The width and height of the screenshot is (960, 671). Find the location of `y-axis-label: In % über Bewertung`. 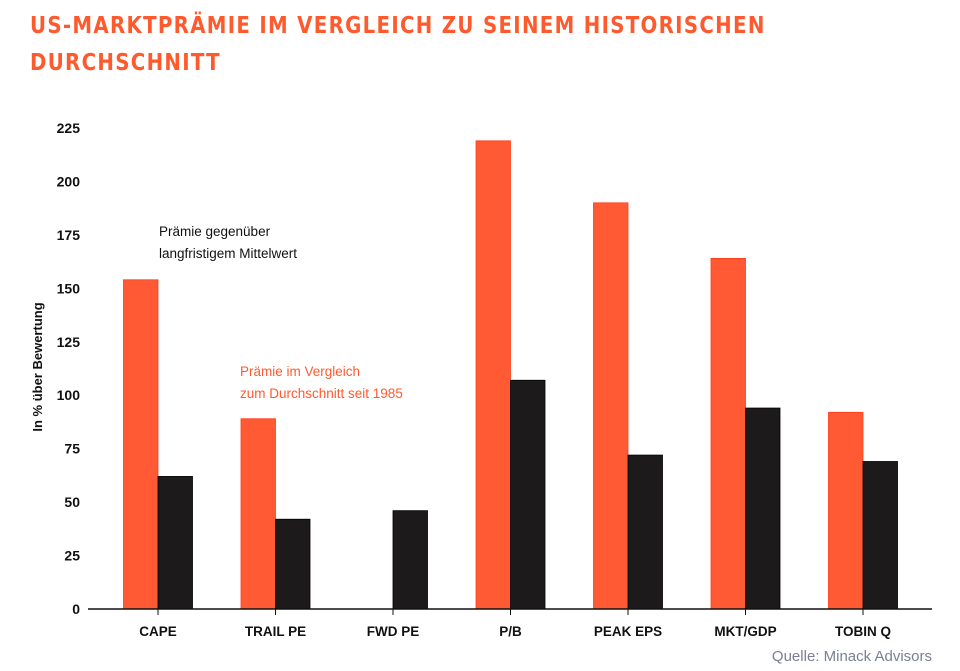

y-axis-label: In % über Bewertung is located at coordinates (37, 366).